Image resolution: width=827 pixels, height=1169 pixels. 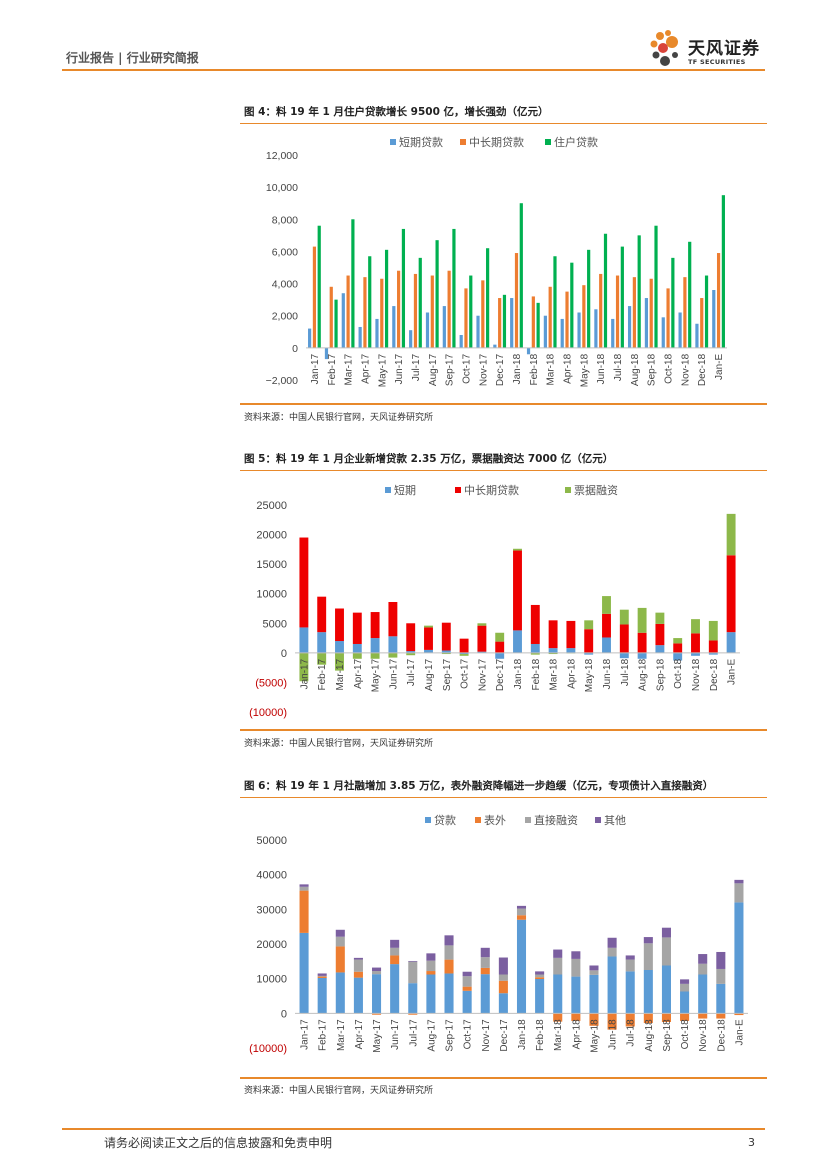 I want to click on x-tick-label: Jan-17, so click(x=315, y=368).